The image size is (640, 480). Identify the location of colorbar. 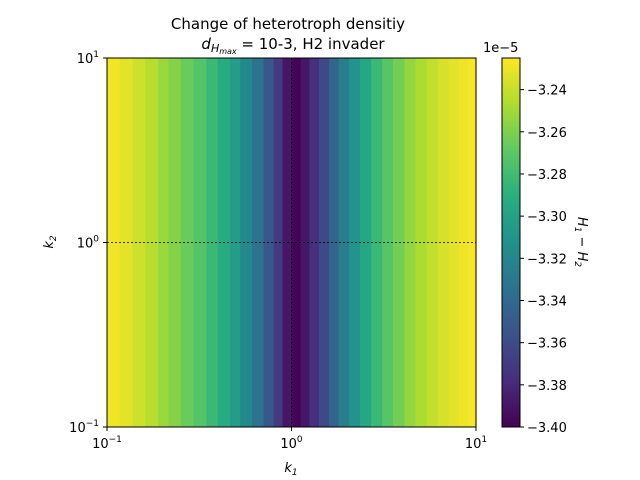
(511, 242).